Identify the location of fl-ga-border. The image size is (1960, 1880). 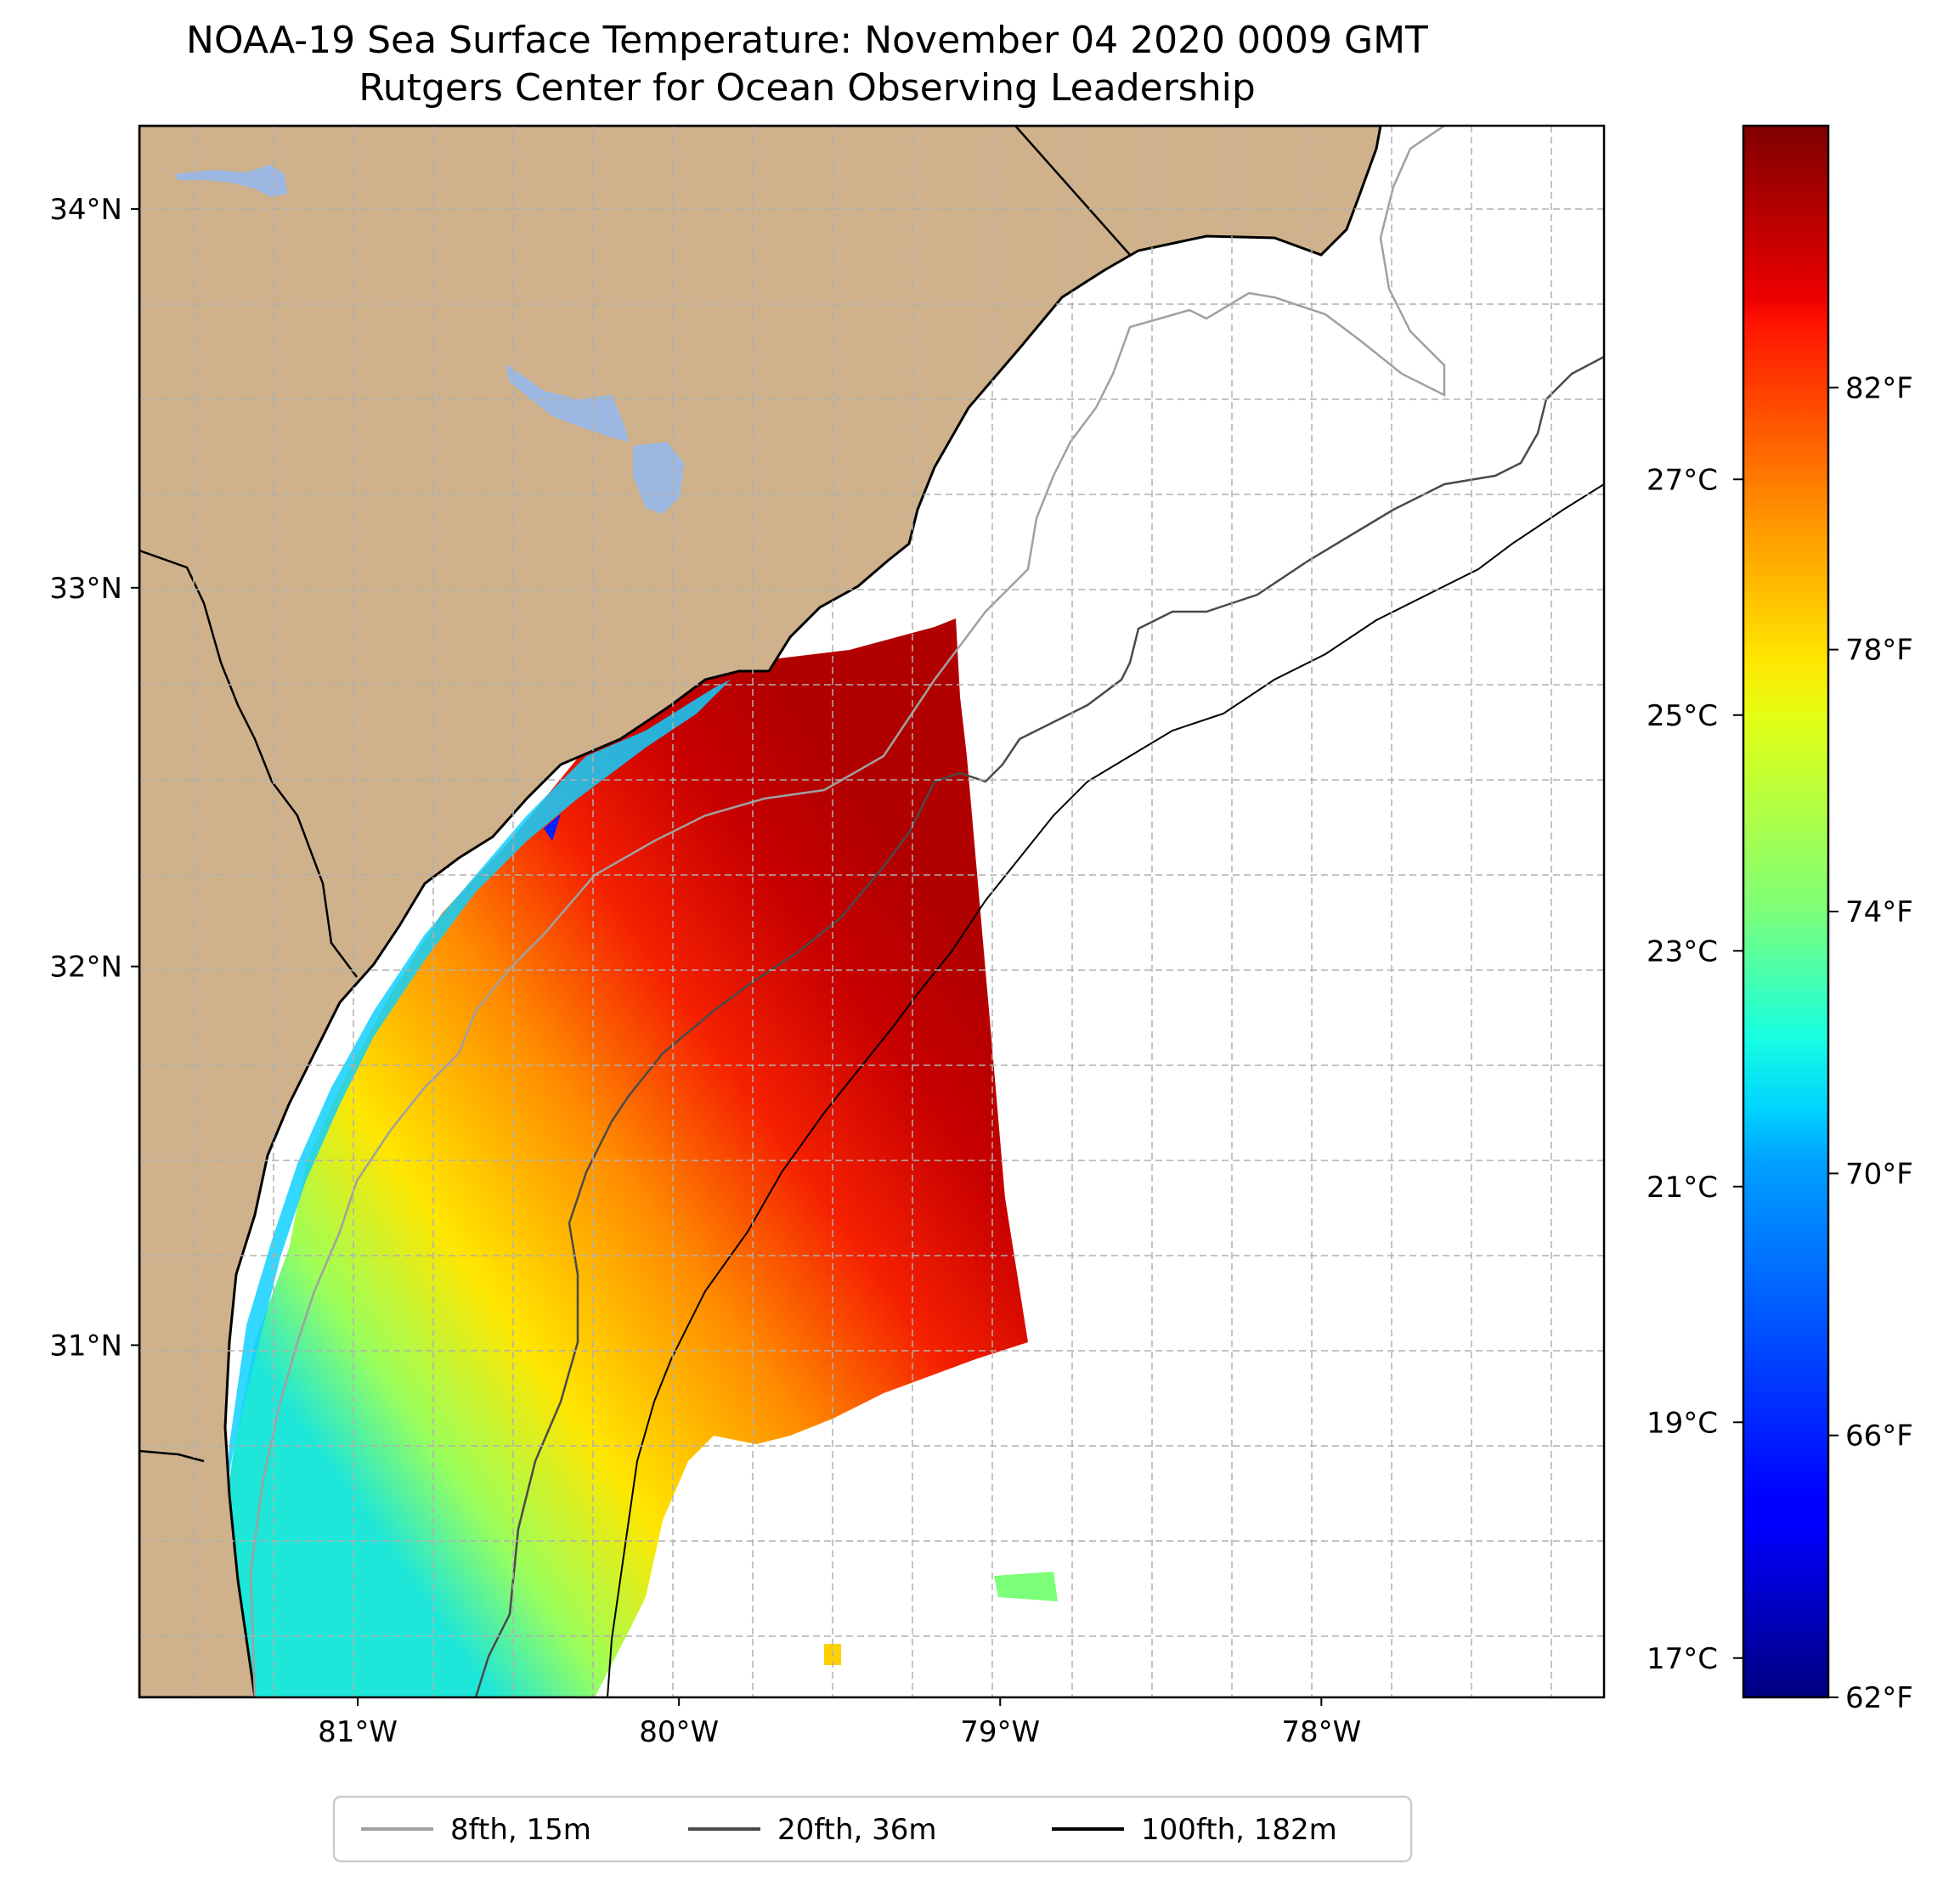
(172, 1456).